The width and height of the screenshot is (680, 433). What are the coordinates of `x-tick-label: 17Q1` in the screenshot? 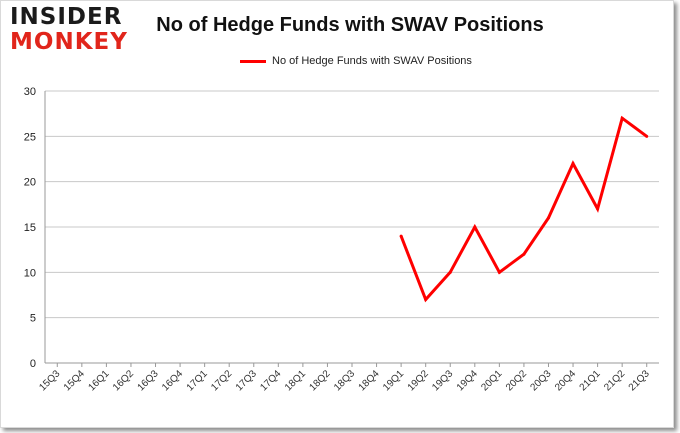 It's located at (197, 380).